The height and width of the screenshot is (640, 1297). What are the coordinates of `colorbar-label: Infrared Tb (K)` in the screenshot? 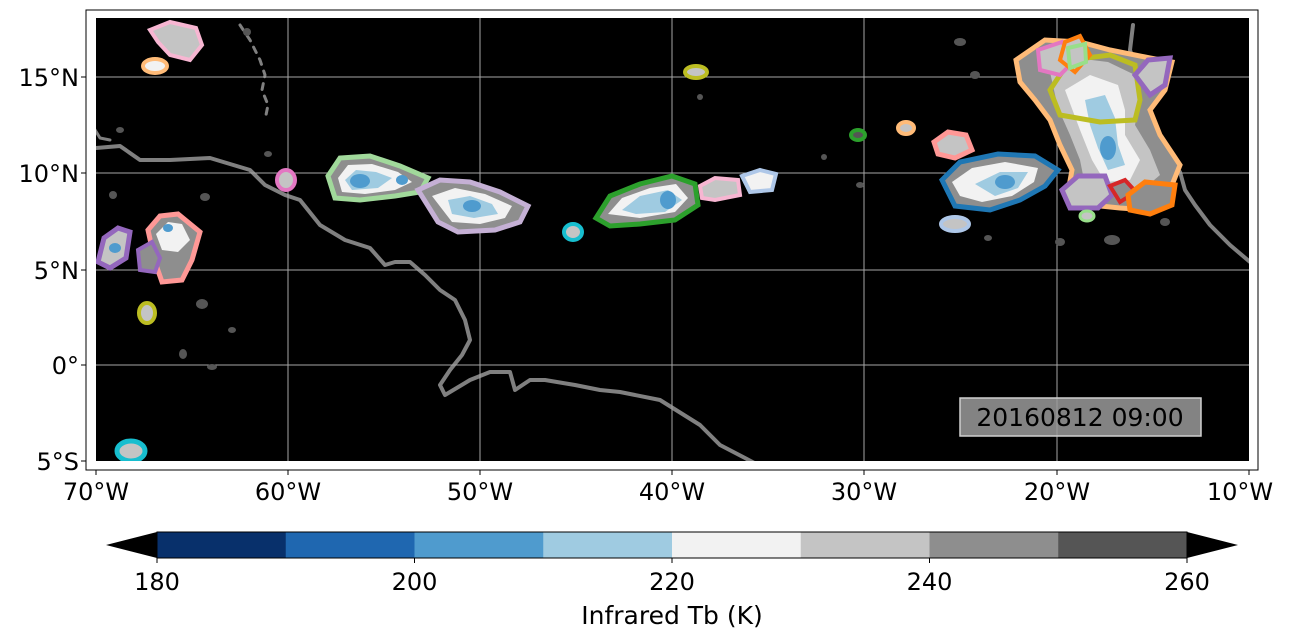 It's located at (672, 615).